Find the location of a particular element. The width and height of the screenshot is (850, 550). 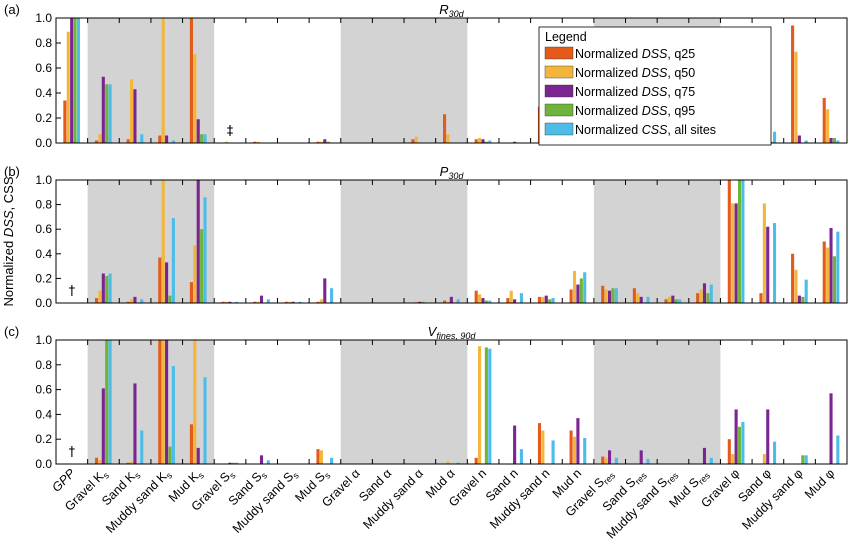

y-axis-label: Normalized DSS, CSS is located at coordinates (8, 241).